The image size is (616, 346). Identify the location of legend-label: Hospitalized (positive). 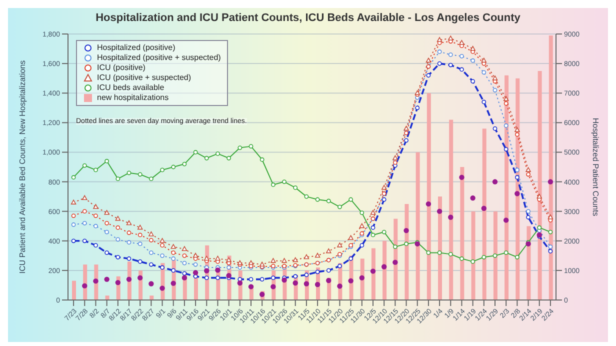
(136, 48).